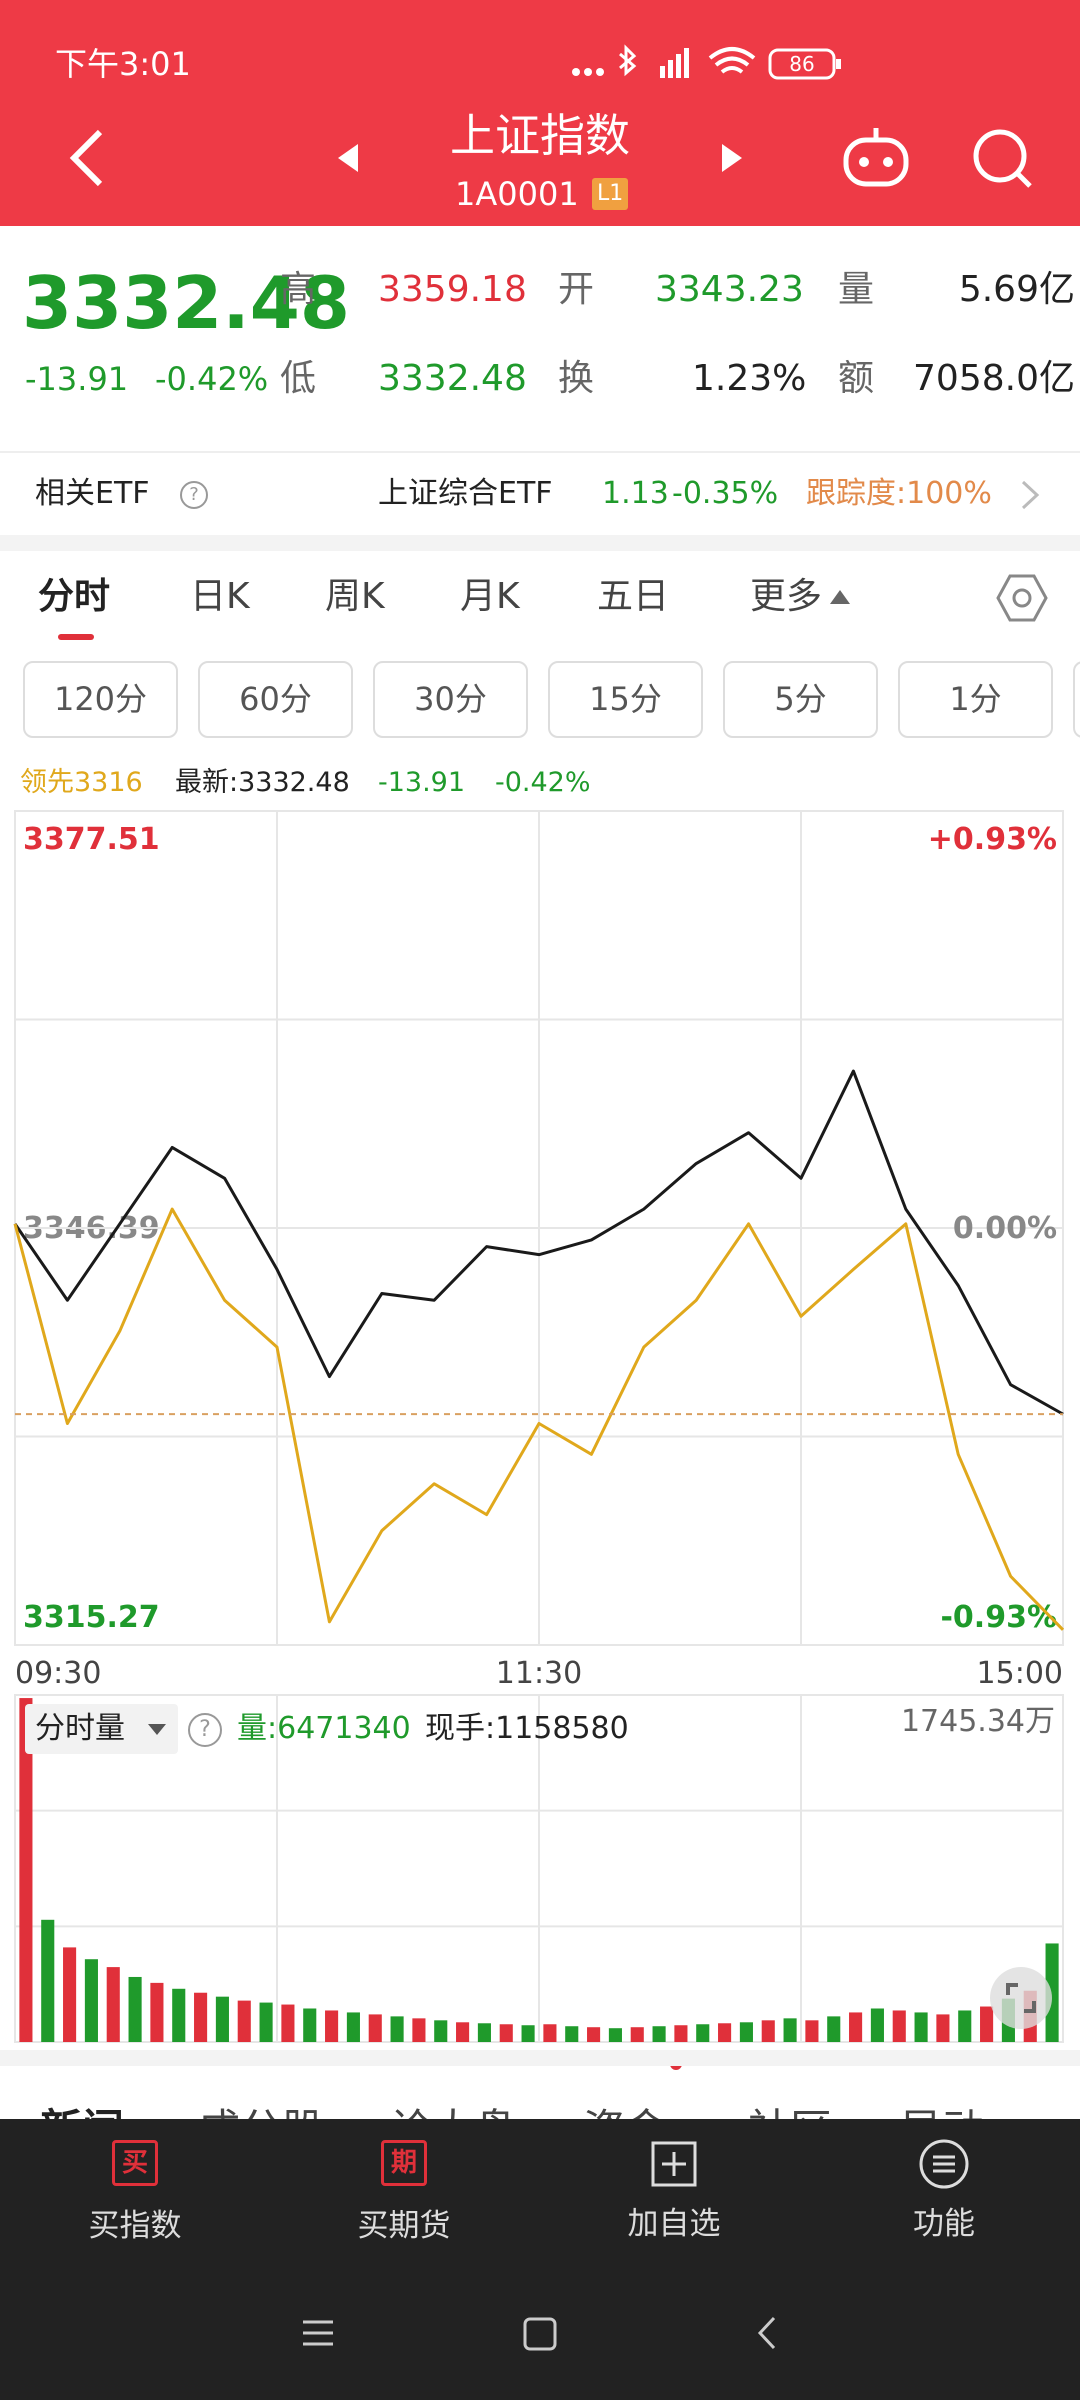 This screenshot has height=2400, width=1080. Describe the element at coordinates (422, 782) in the screenshot. I see `legend-change: -13.91` at that location.